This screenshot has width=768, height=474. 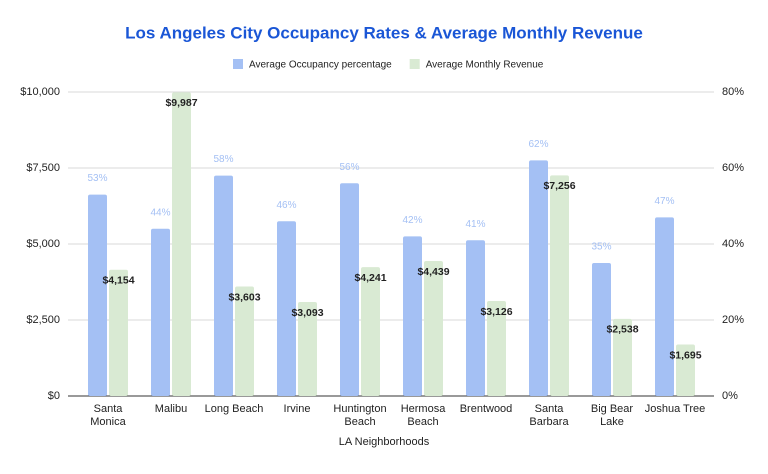 What do you see at coordinates (559, 186) in the screenshot?
I see `data-label: $7,256` at bounding box center [559, 186].